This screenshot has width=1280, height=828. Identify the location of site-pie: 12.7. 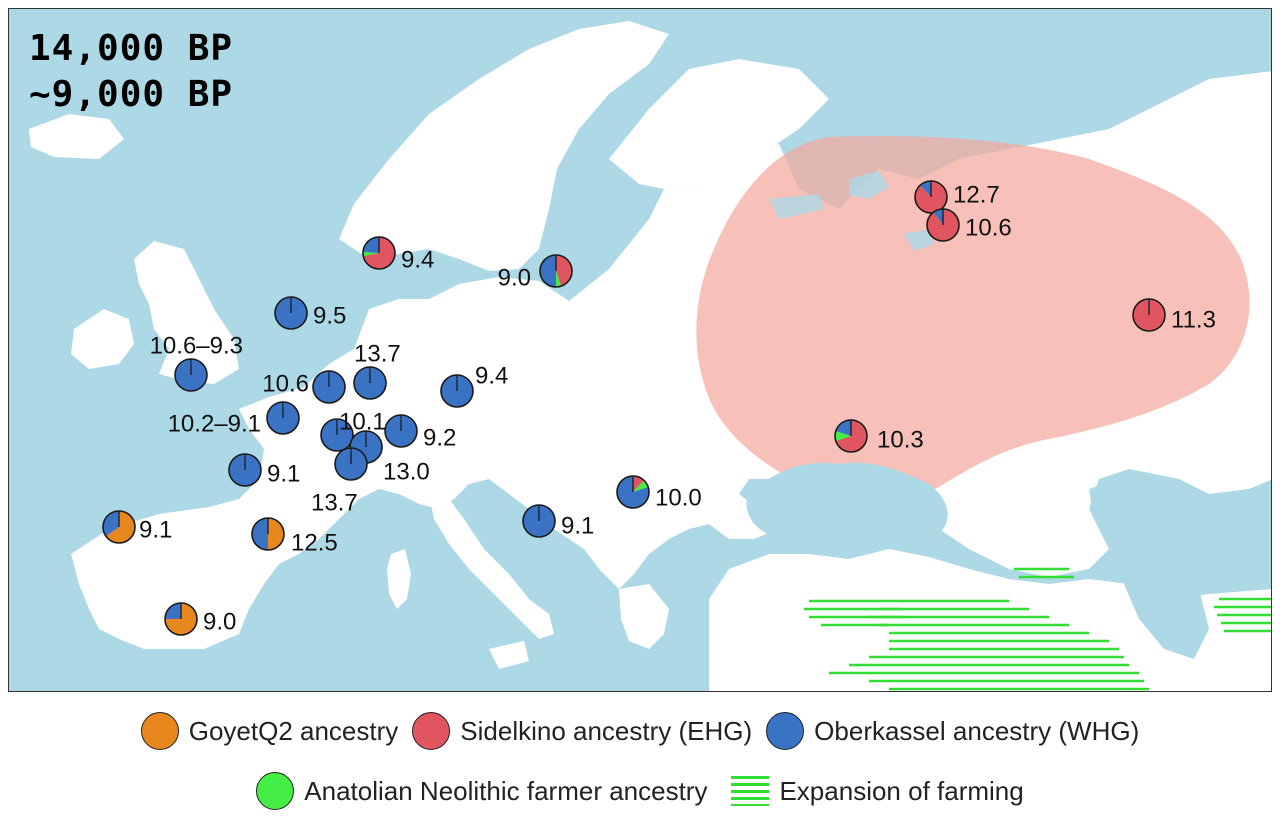
(957, 197).